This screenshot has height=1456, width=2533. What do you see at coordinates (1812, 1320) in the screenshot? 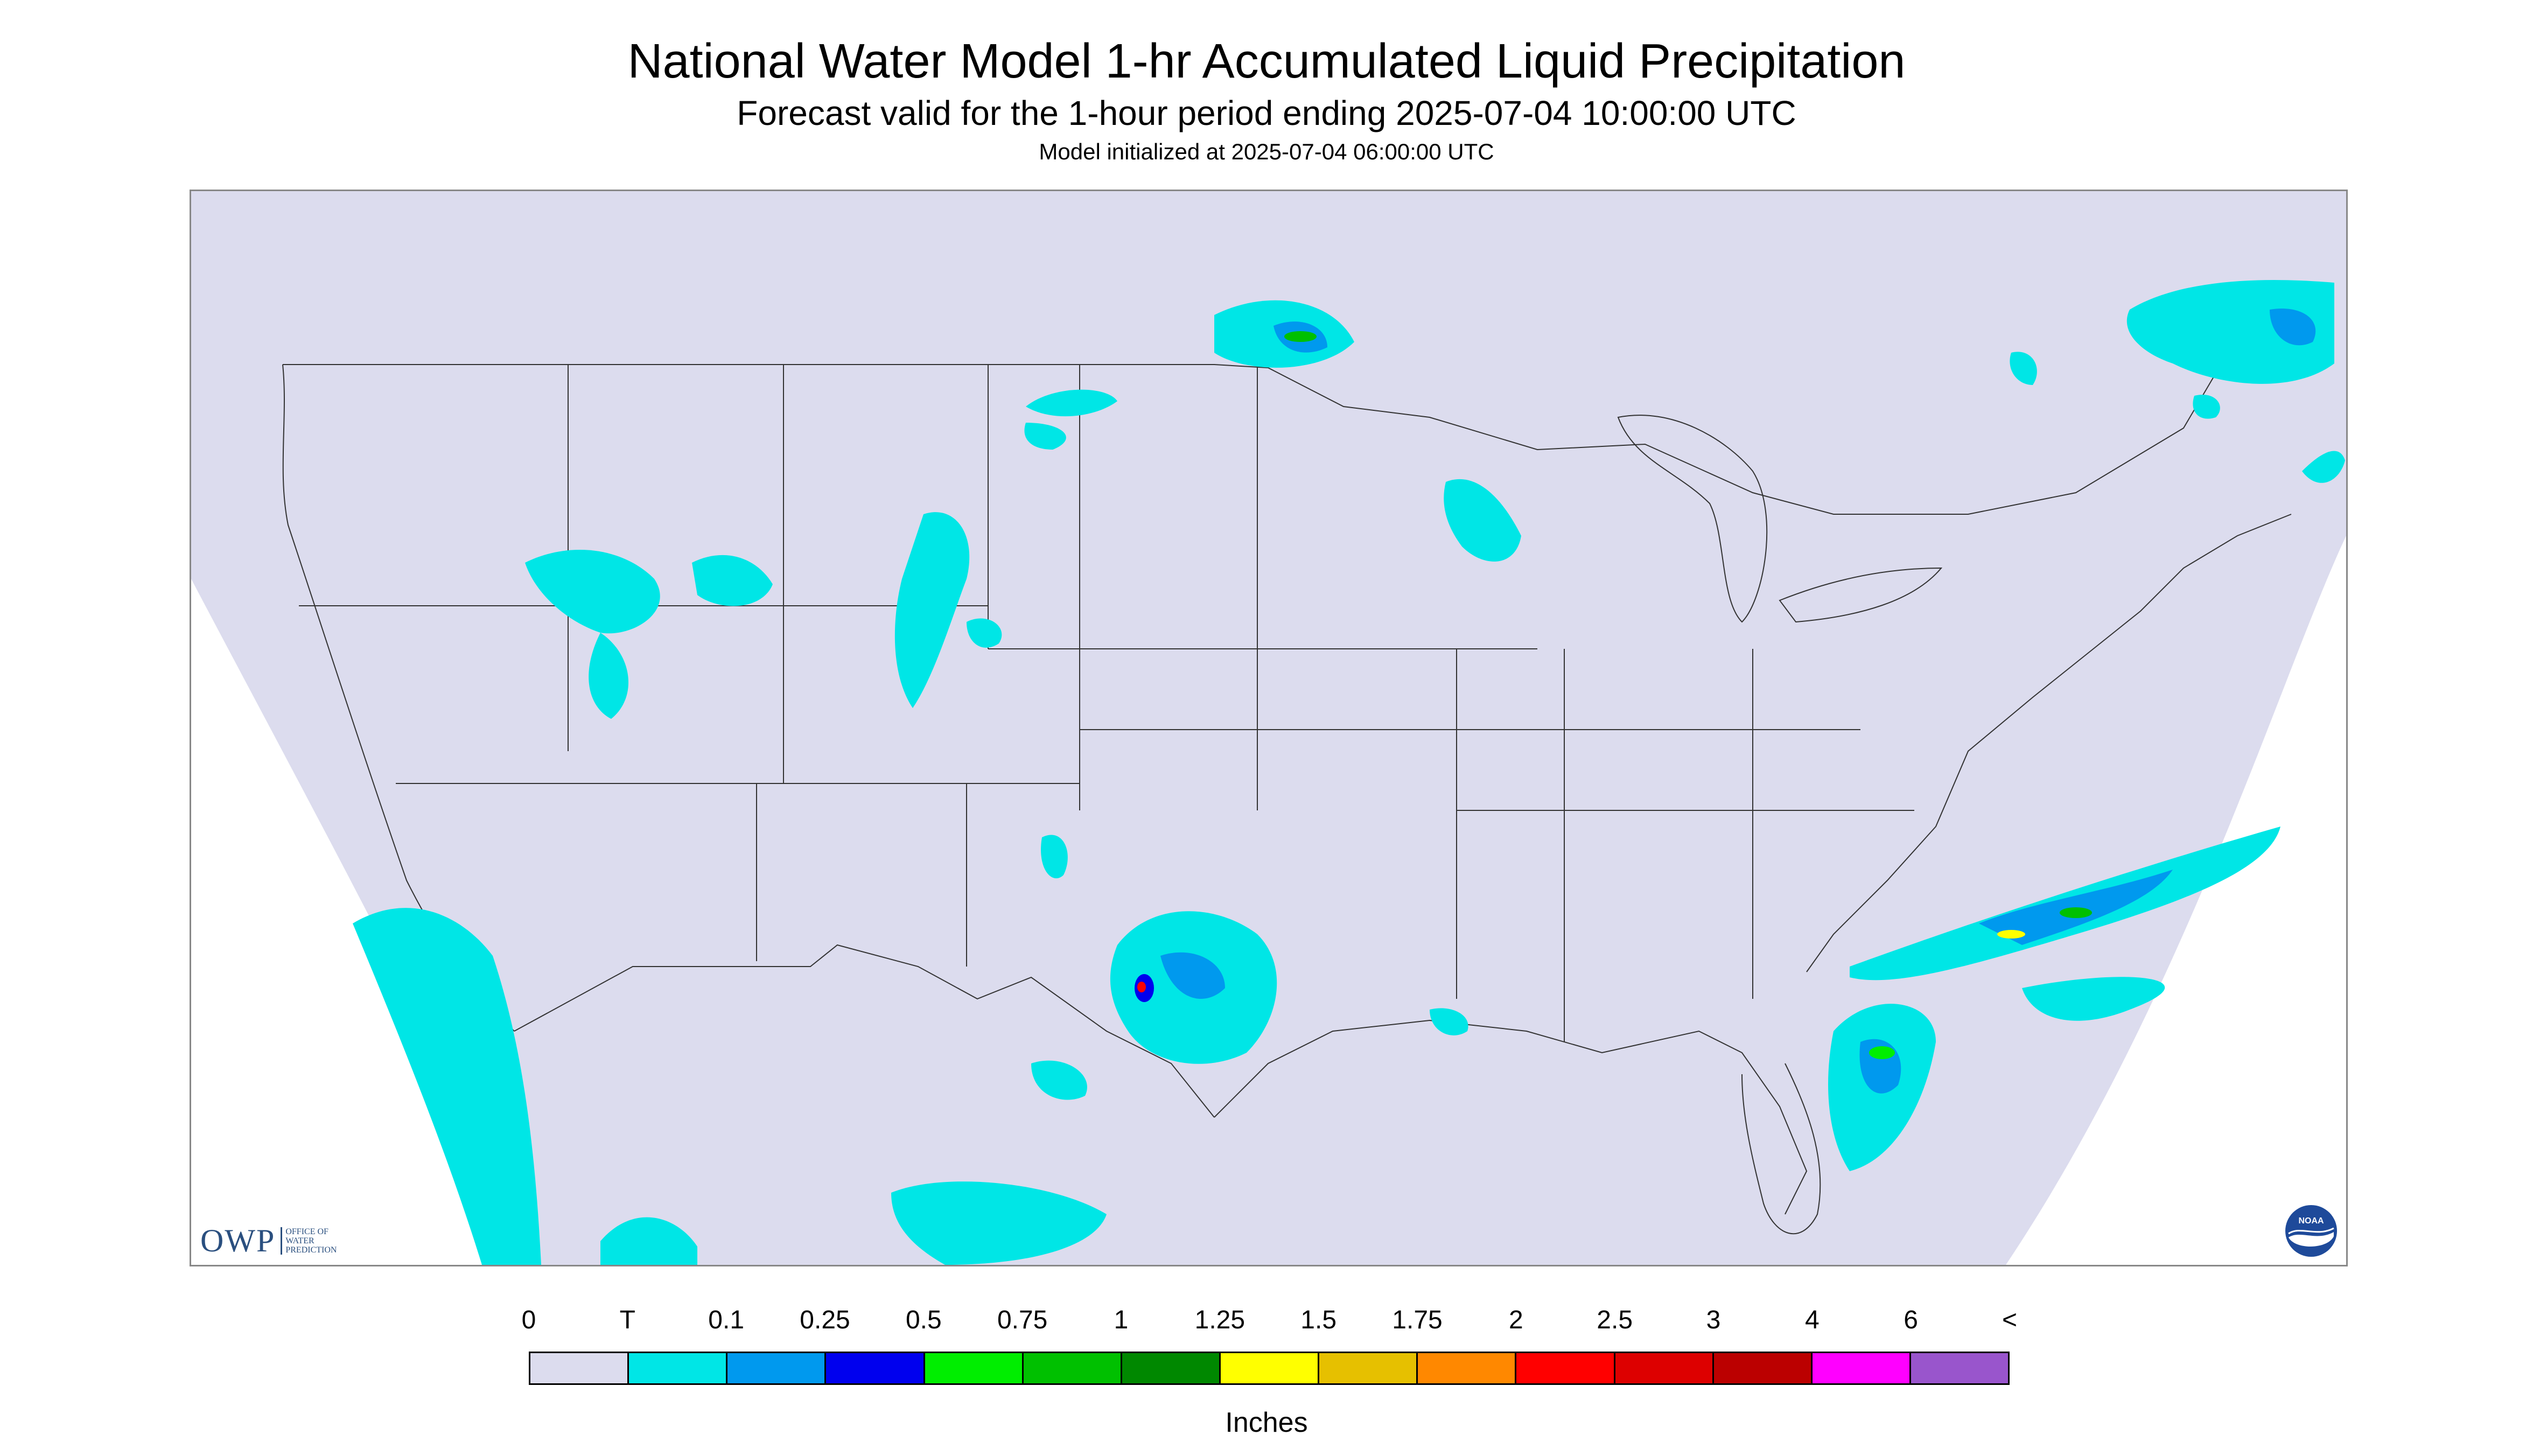
I see `legend-tick-label: 4` at bounding box center [1812, 1320].